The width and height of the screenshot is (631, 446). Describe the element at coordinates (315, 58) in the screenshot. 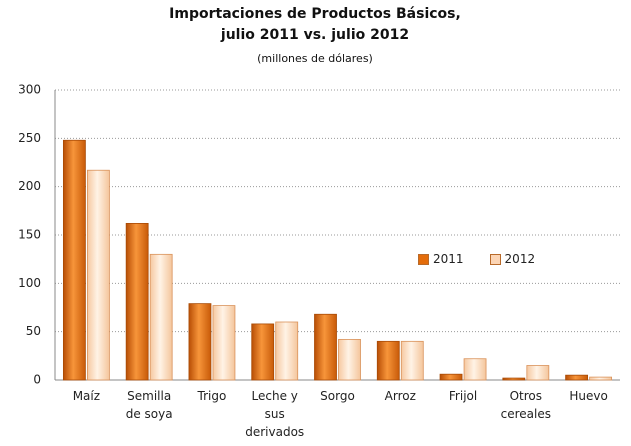

I see `chart-subtitle: (millones de dólares)` at that location.